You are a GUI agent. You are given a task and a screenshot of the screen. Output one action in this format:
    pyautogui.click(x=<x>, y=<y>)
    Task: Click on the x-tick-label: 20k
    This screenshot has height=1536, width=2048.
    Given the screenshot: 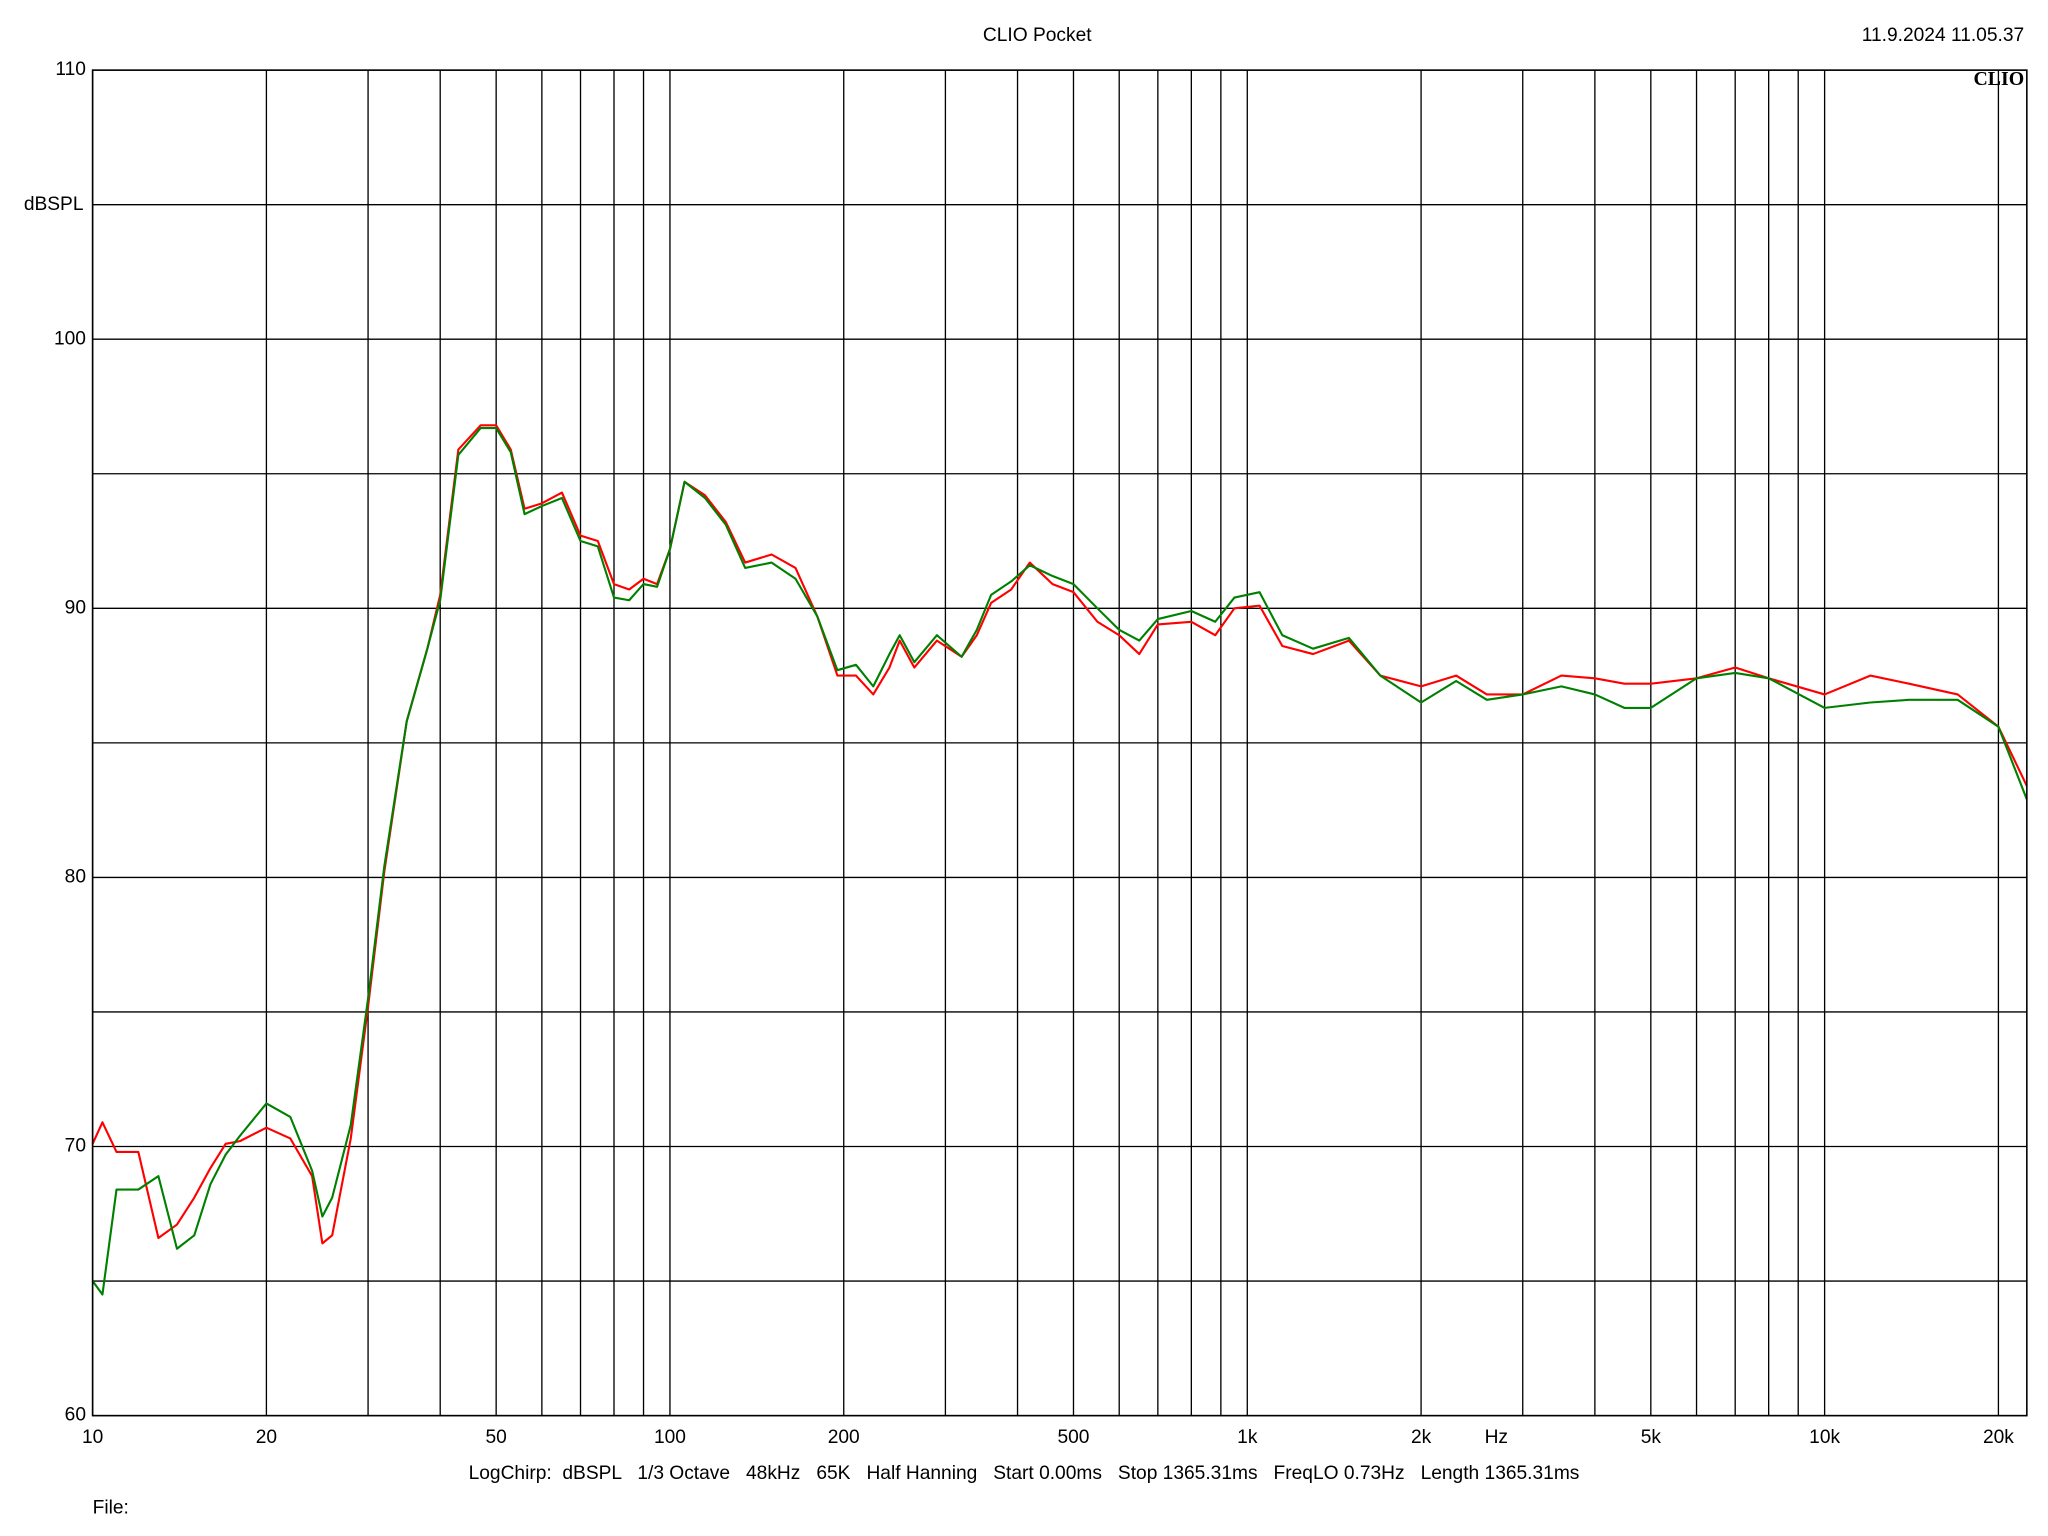 What is the action you would take?
    pyautogui.click(x=1998, y=1437)
    